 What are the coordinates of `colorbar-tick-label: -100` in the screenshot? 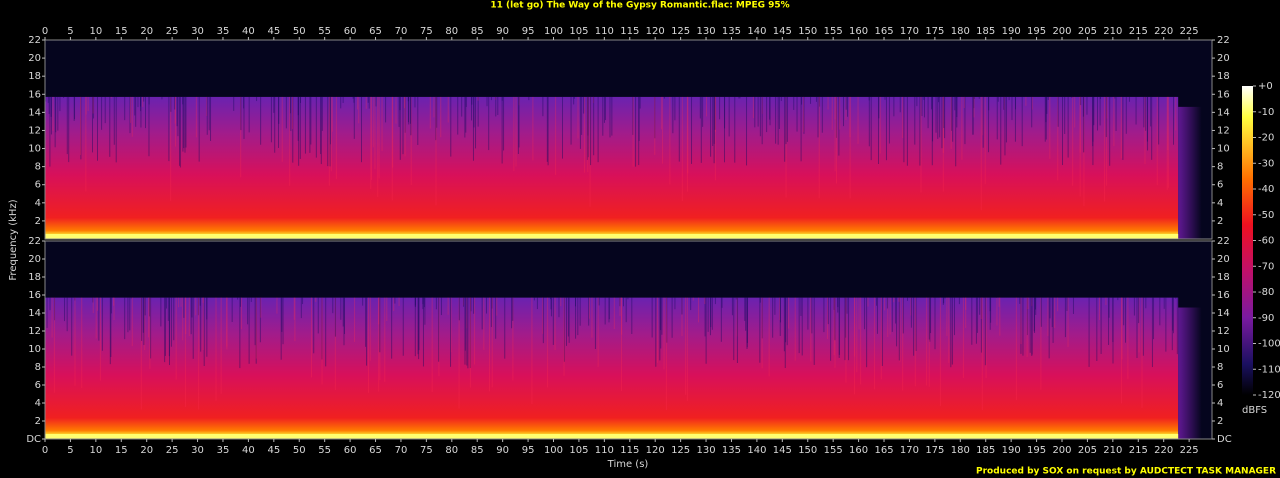 It's located at (1269, 344).